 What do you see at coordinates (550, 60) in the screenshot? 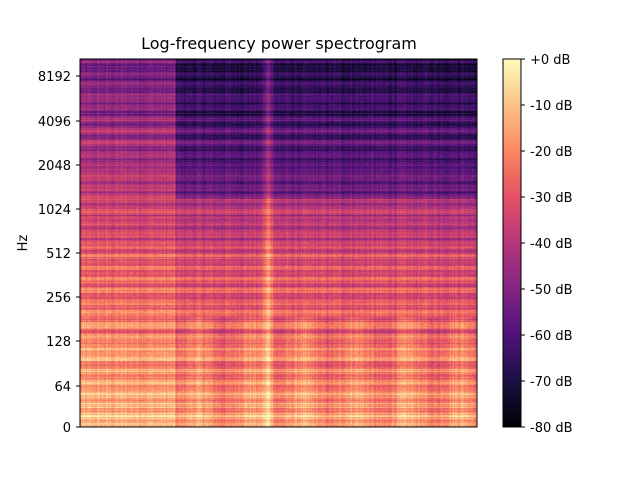
I see `colorbar-tick-label: +0 dB` at bounding box center [550, 60].